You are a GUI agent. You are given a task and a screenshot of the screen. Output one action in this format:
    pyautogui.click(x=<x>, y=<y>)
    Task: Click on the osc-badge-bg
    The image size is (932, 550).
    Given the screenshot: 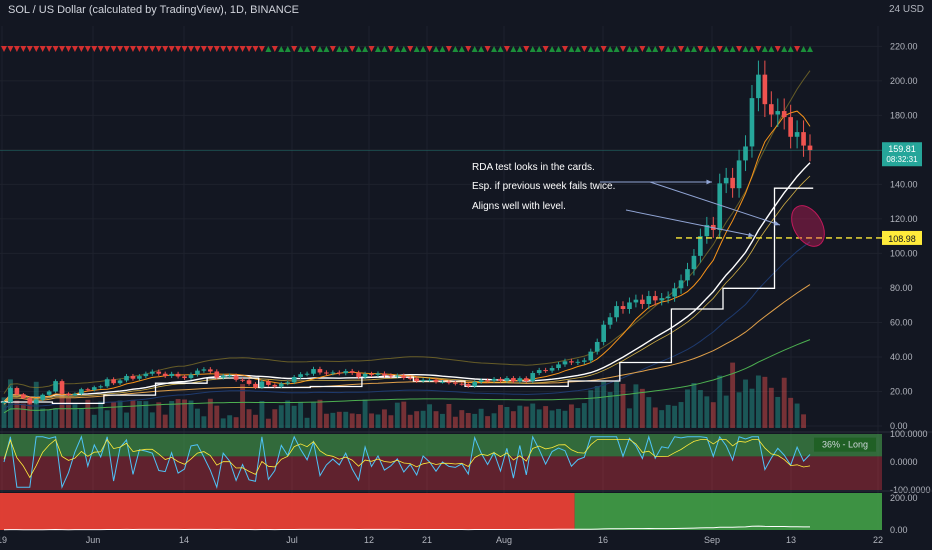 What is the action you would take?
    pyautogui.click(x=845, y=444)
    